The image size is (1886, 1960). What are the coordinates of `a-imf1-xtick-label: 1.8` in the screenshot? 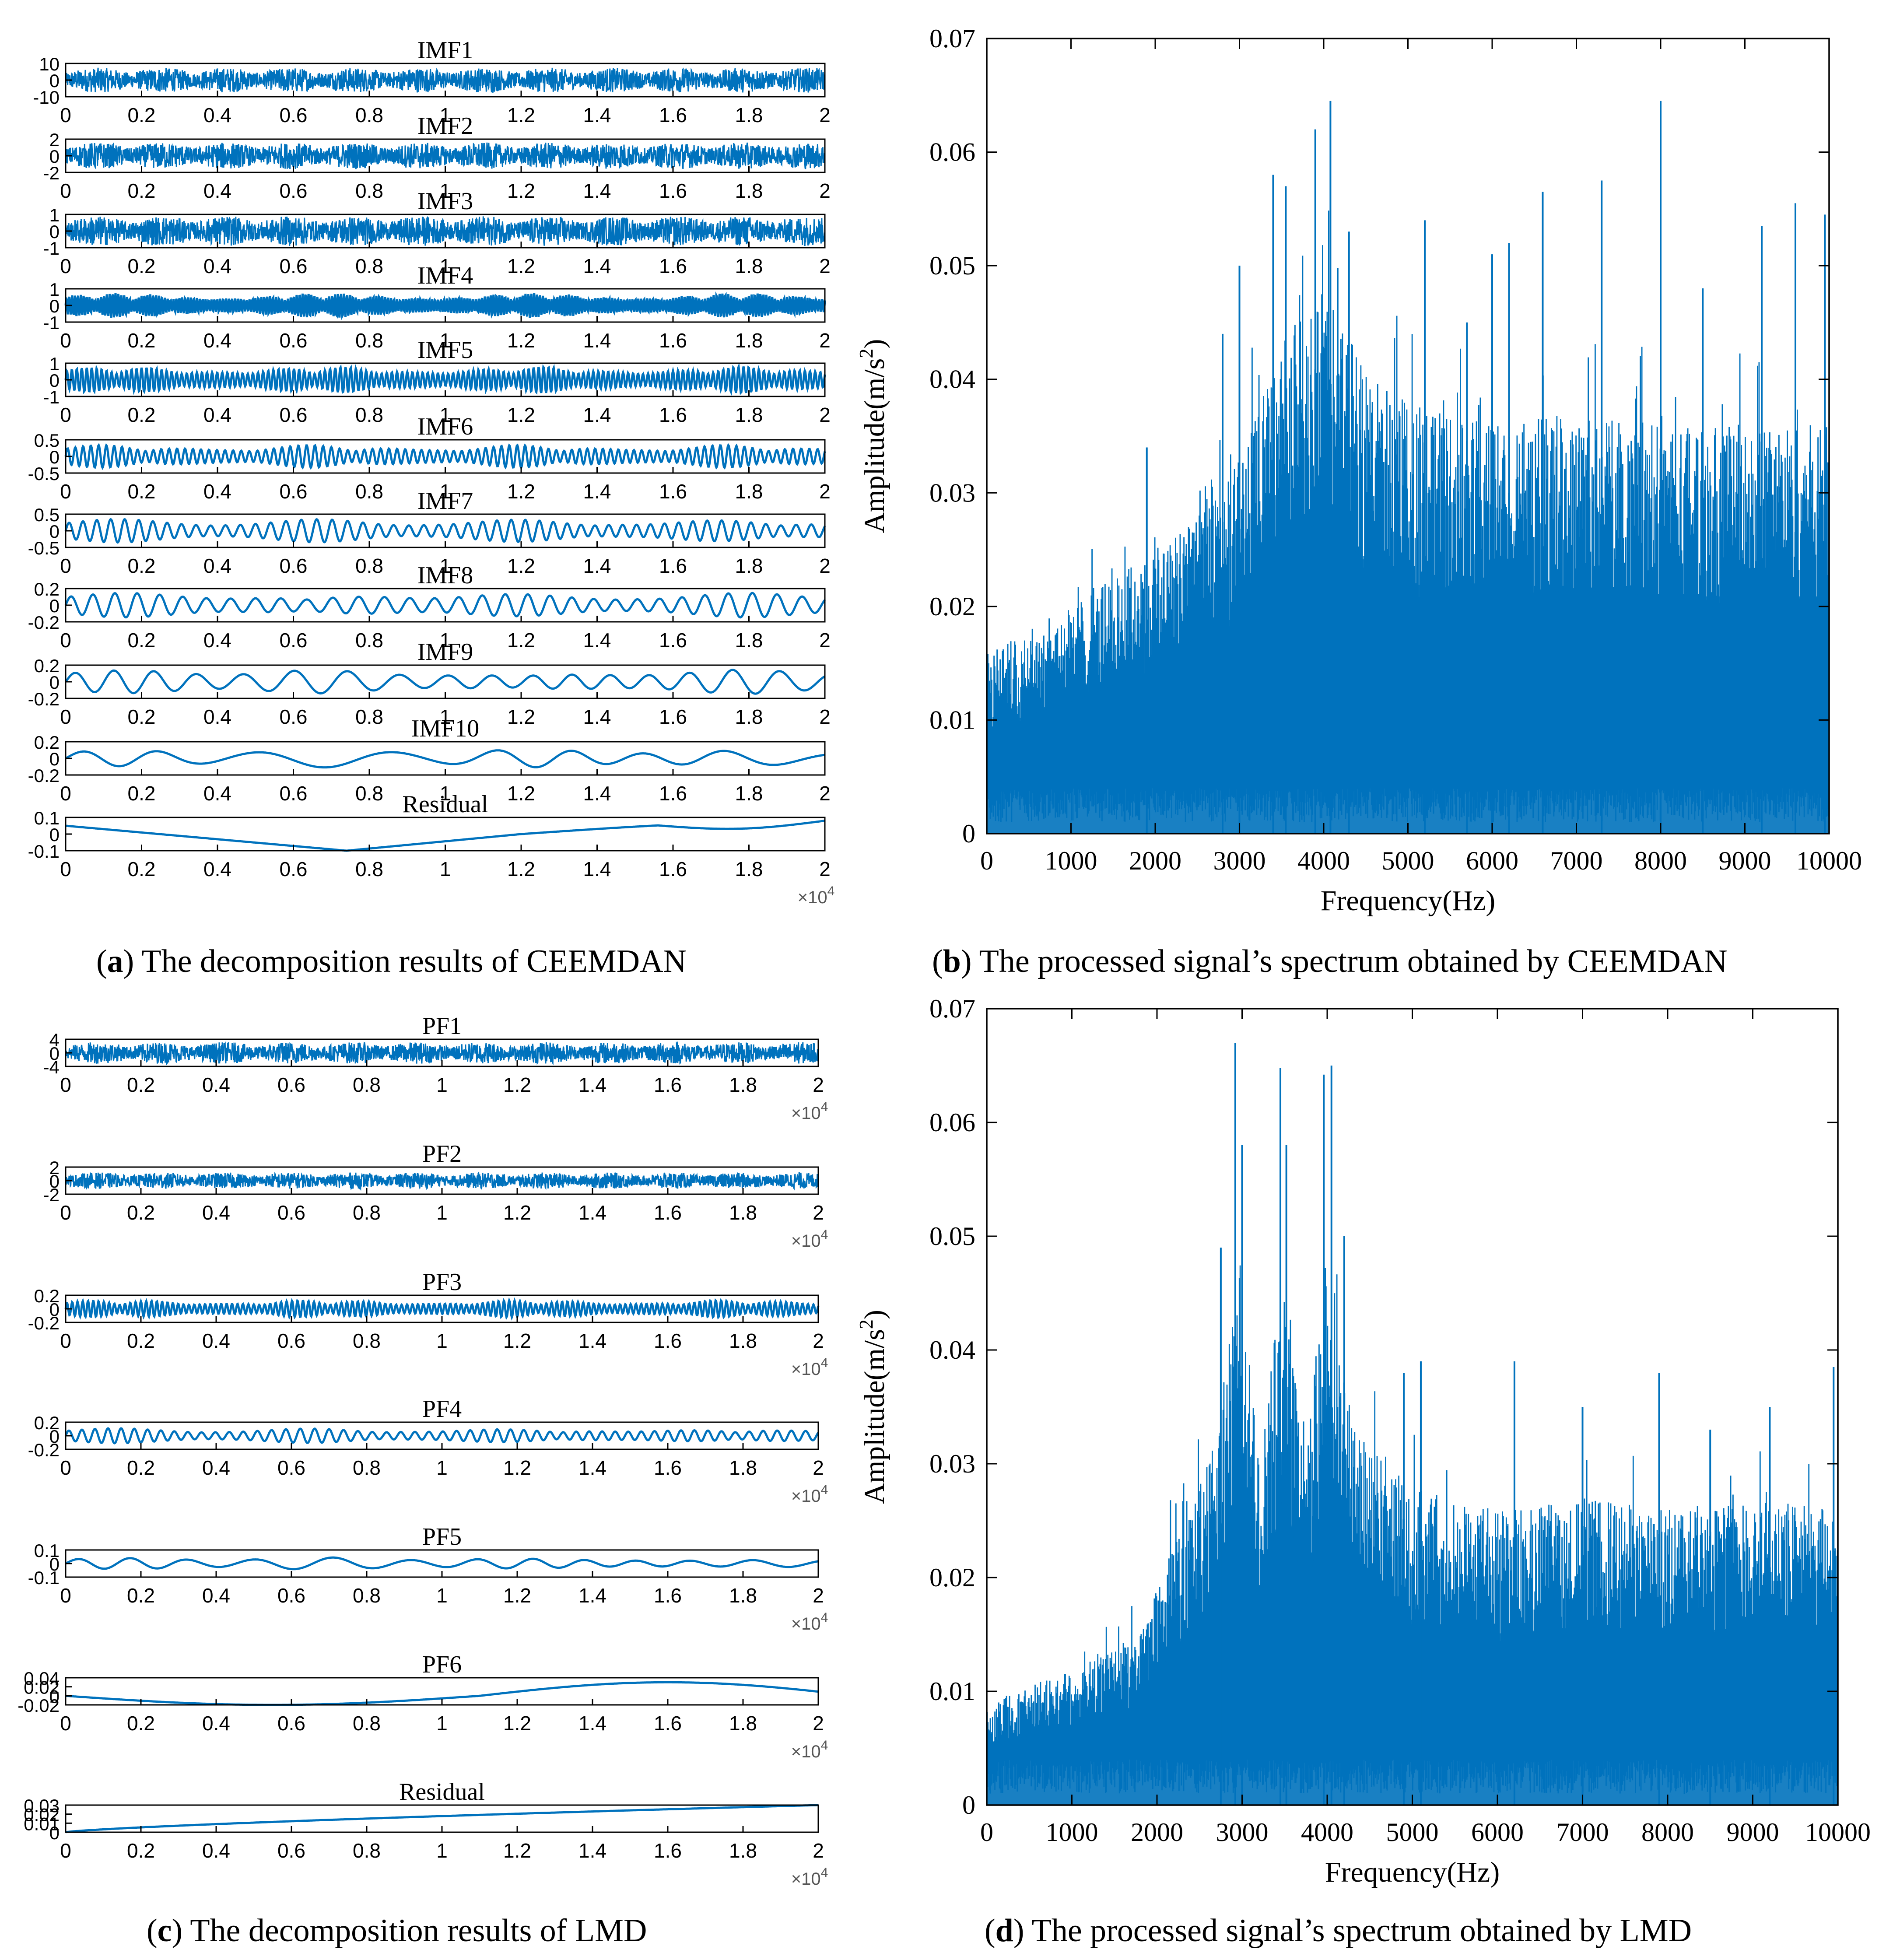 It's located at (749, 115).